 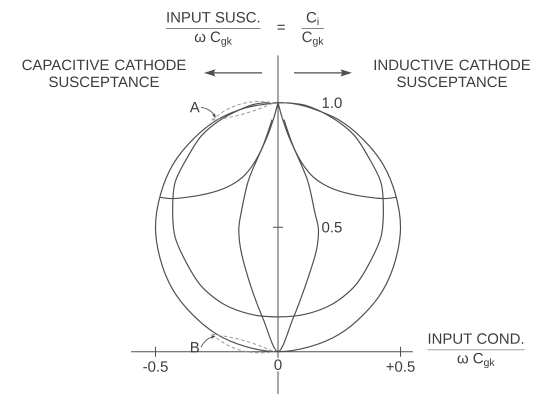 What do you see at coordinates (155, 366) in the screenshot?
I see `x-tick-label: -0.5` at bounding box center [155, 366].